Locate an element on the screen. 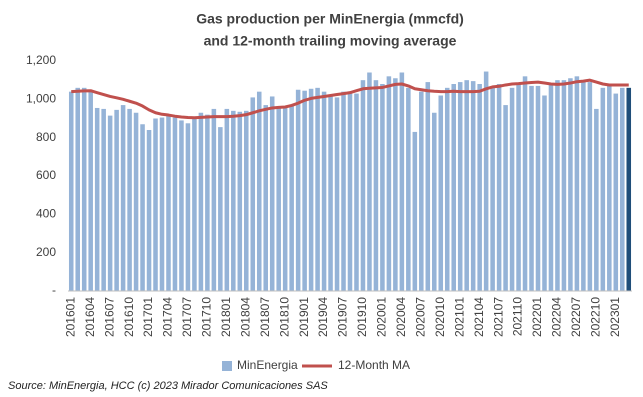 Image resolution: width=643 pixels, height=397 pixels. x-tick-label: 201707 is located at coordinates (187, 317).